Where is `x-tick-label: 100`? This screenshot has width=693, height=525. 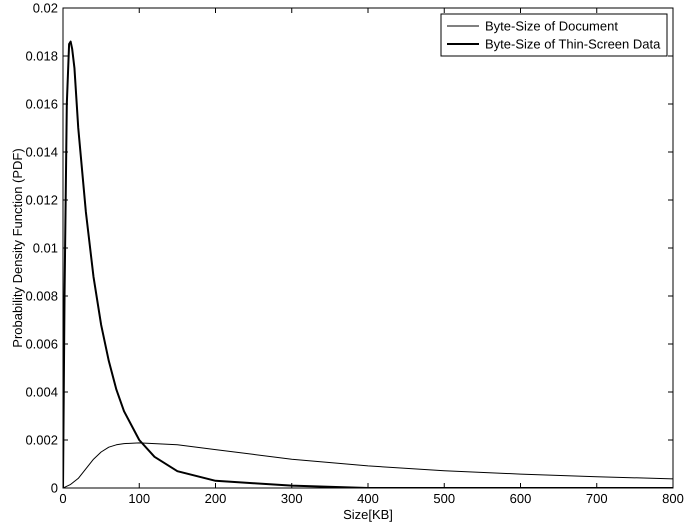 x-tick-label: 100 is located at coordinates (139, 498).